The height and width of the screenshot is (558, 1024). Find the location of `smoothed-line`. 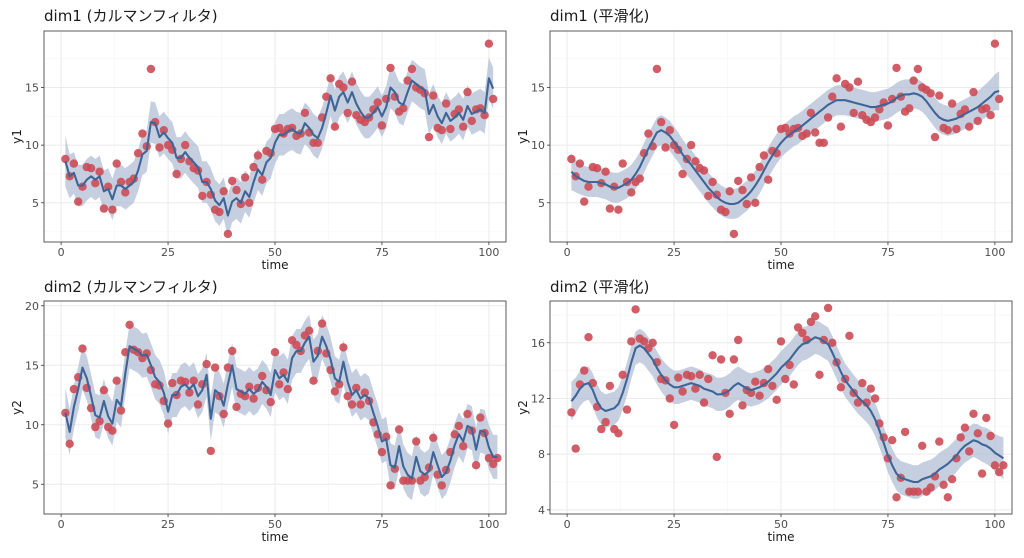

smoothed-line is located at coordinates (785, 147).